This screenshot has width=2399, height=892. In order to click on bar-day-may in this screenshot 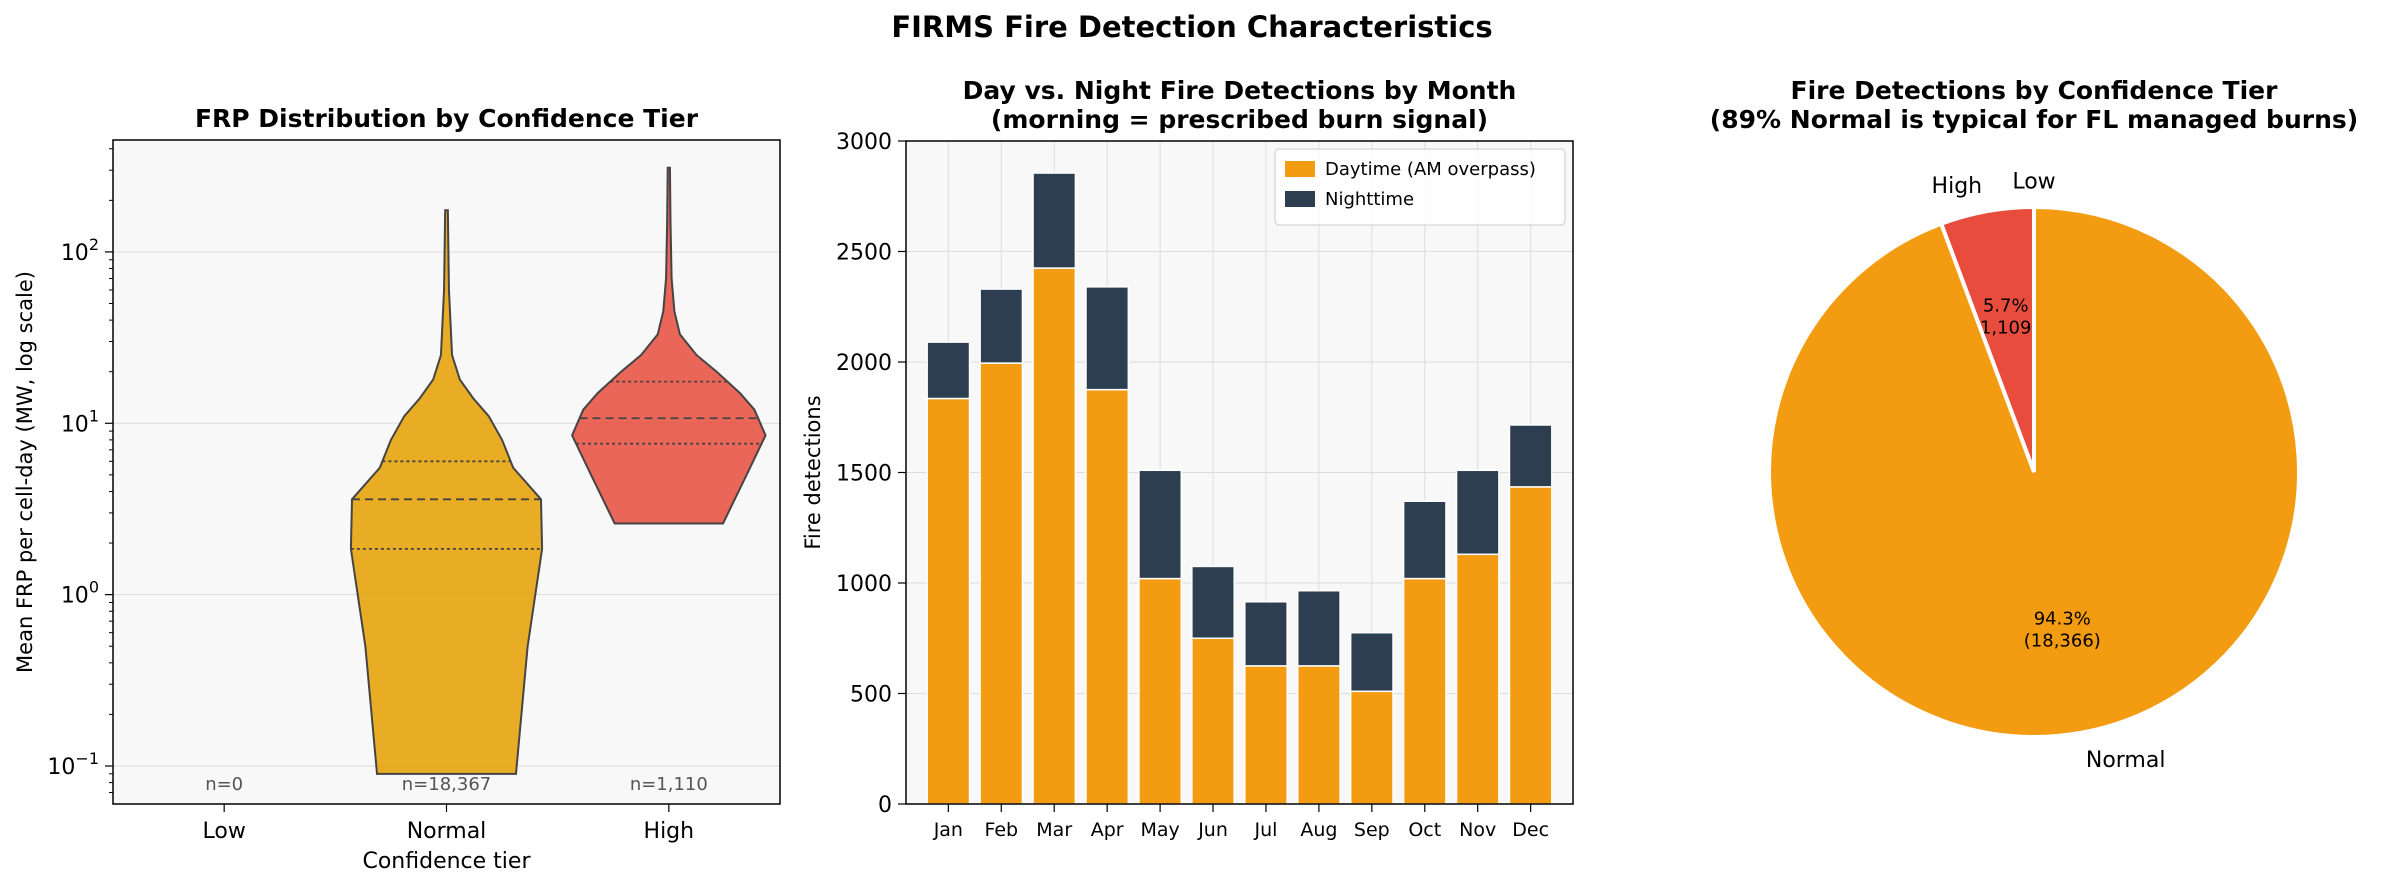, I will do `click(1160, 691)`.